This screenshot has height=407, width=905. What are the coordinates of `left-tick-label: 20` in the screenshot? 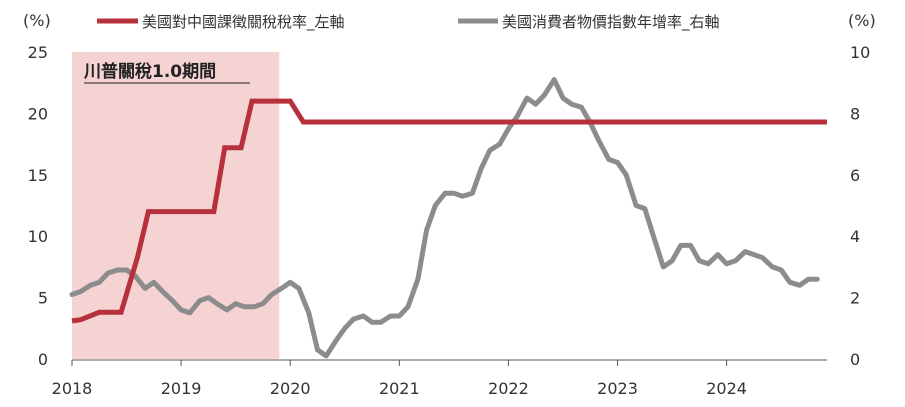 It's located at (38, 113).